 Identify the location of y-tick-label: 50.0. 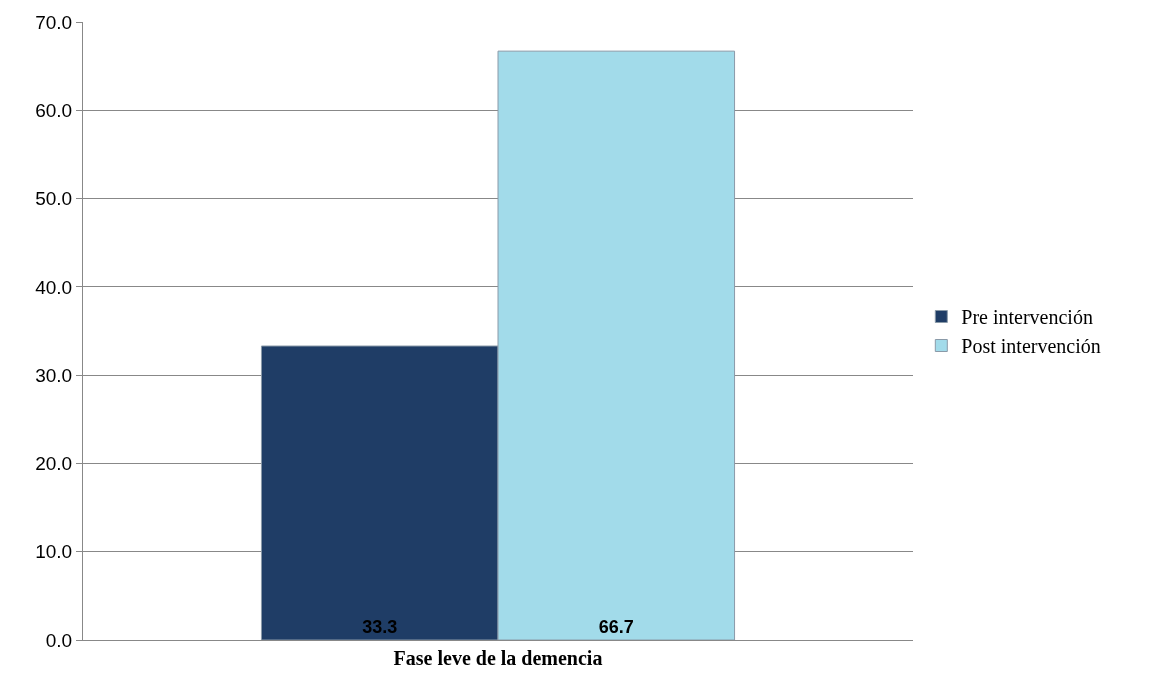
(54, 199).